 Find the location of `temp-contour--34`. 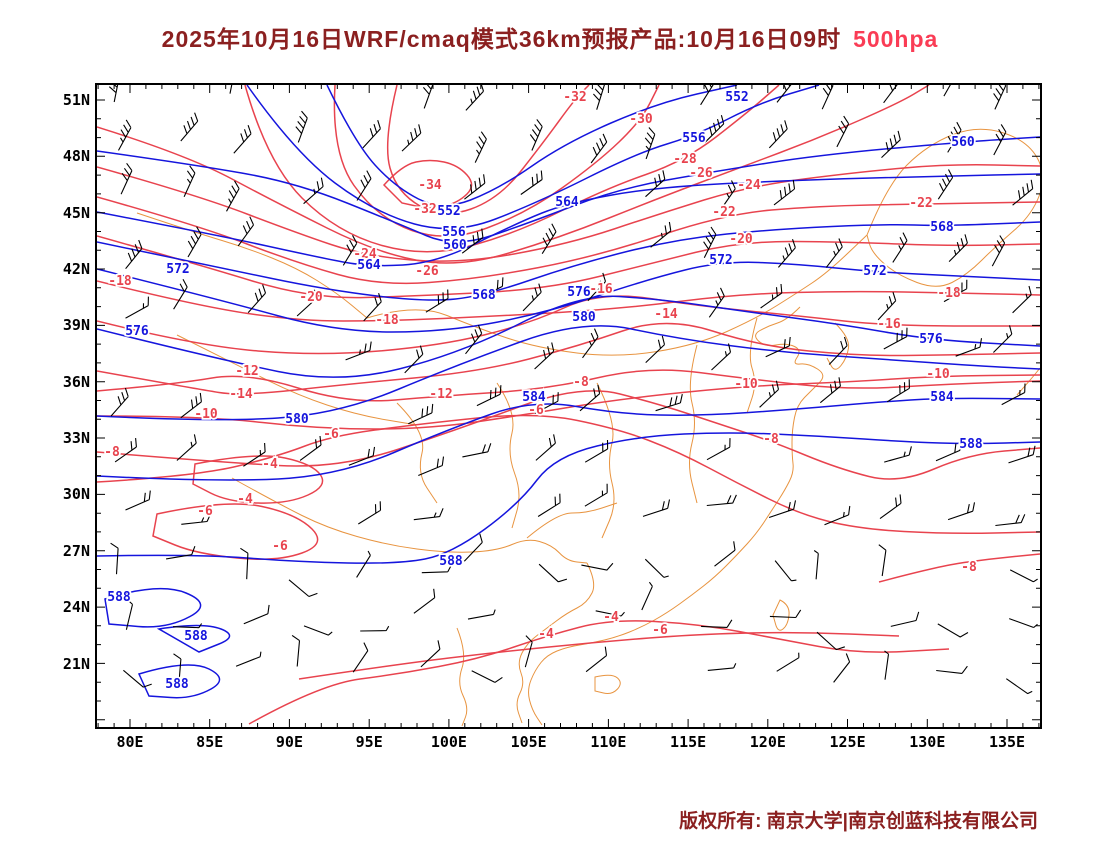

temp-contour--34 is located at coordinates (427, 184).